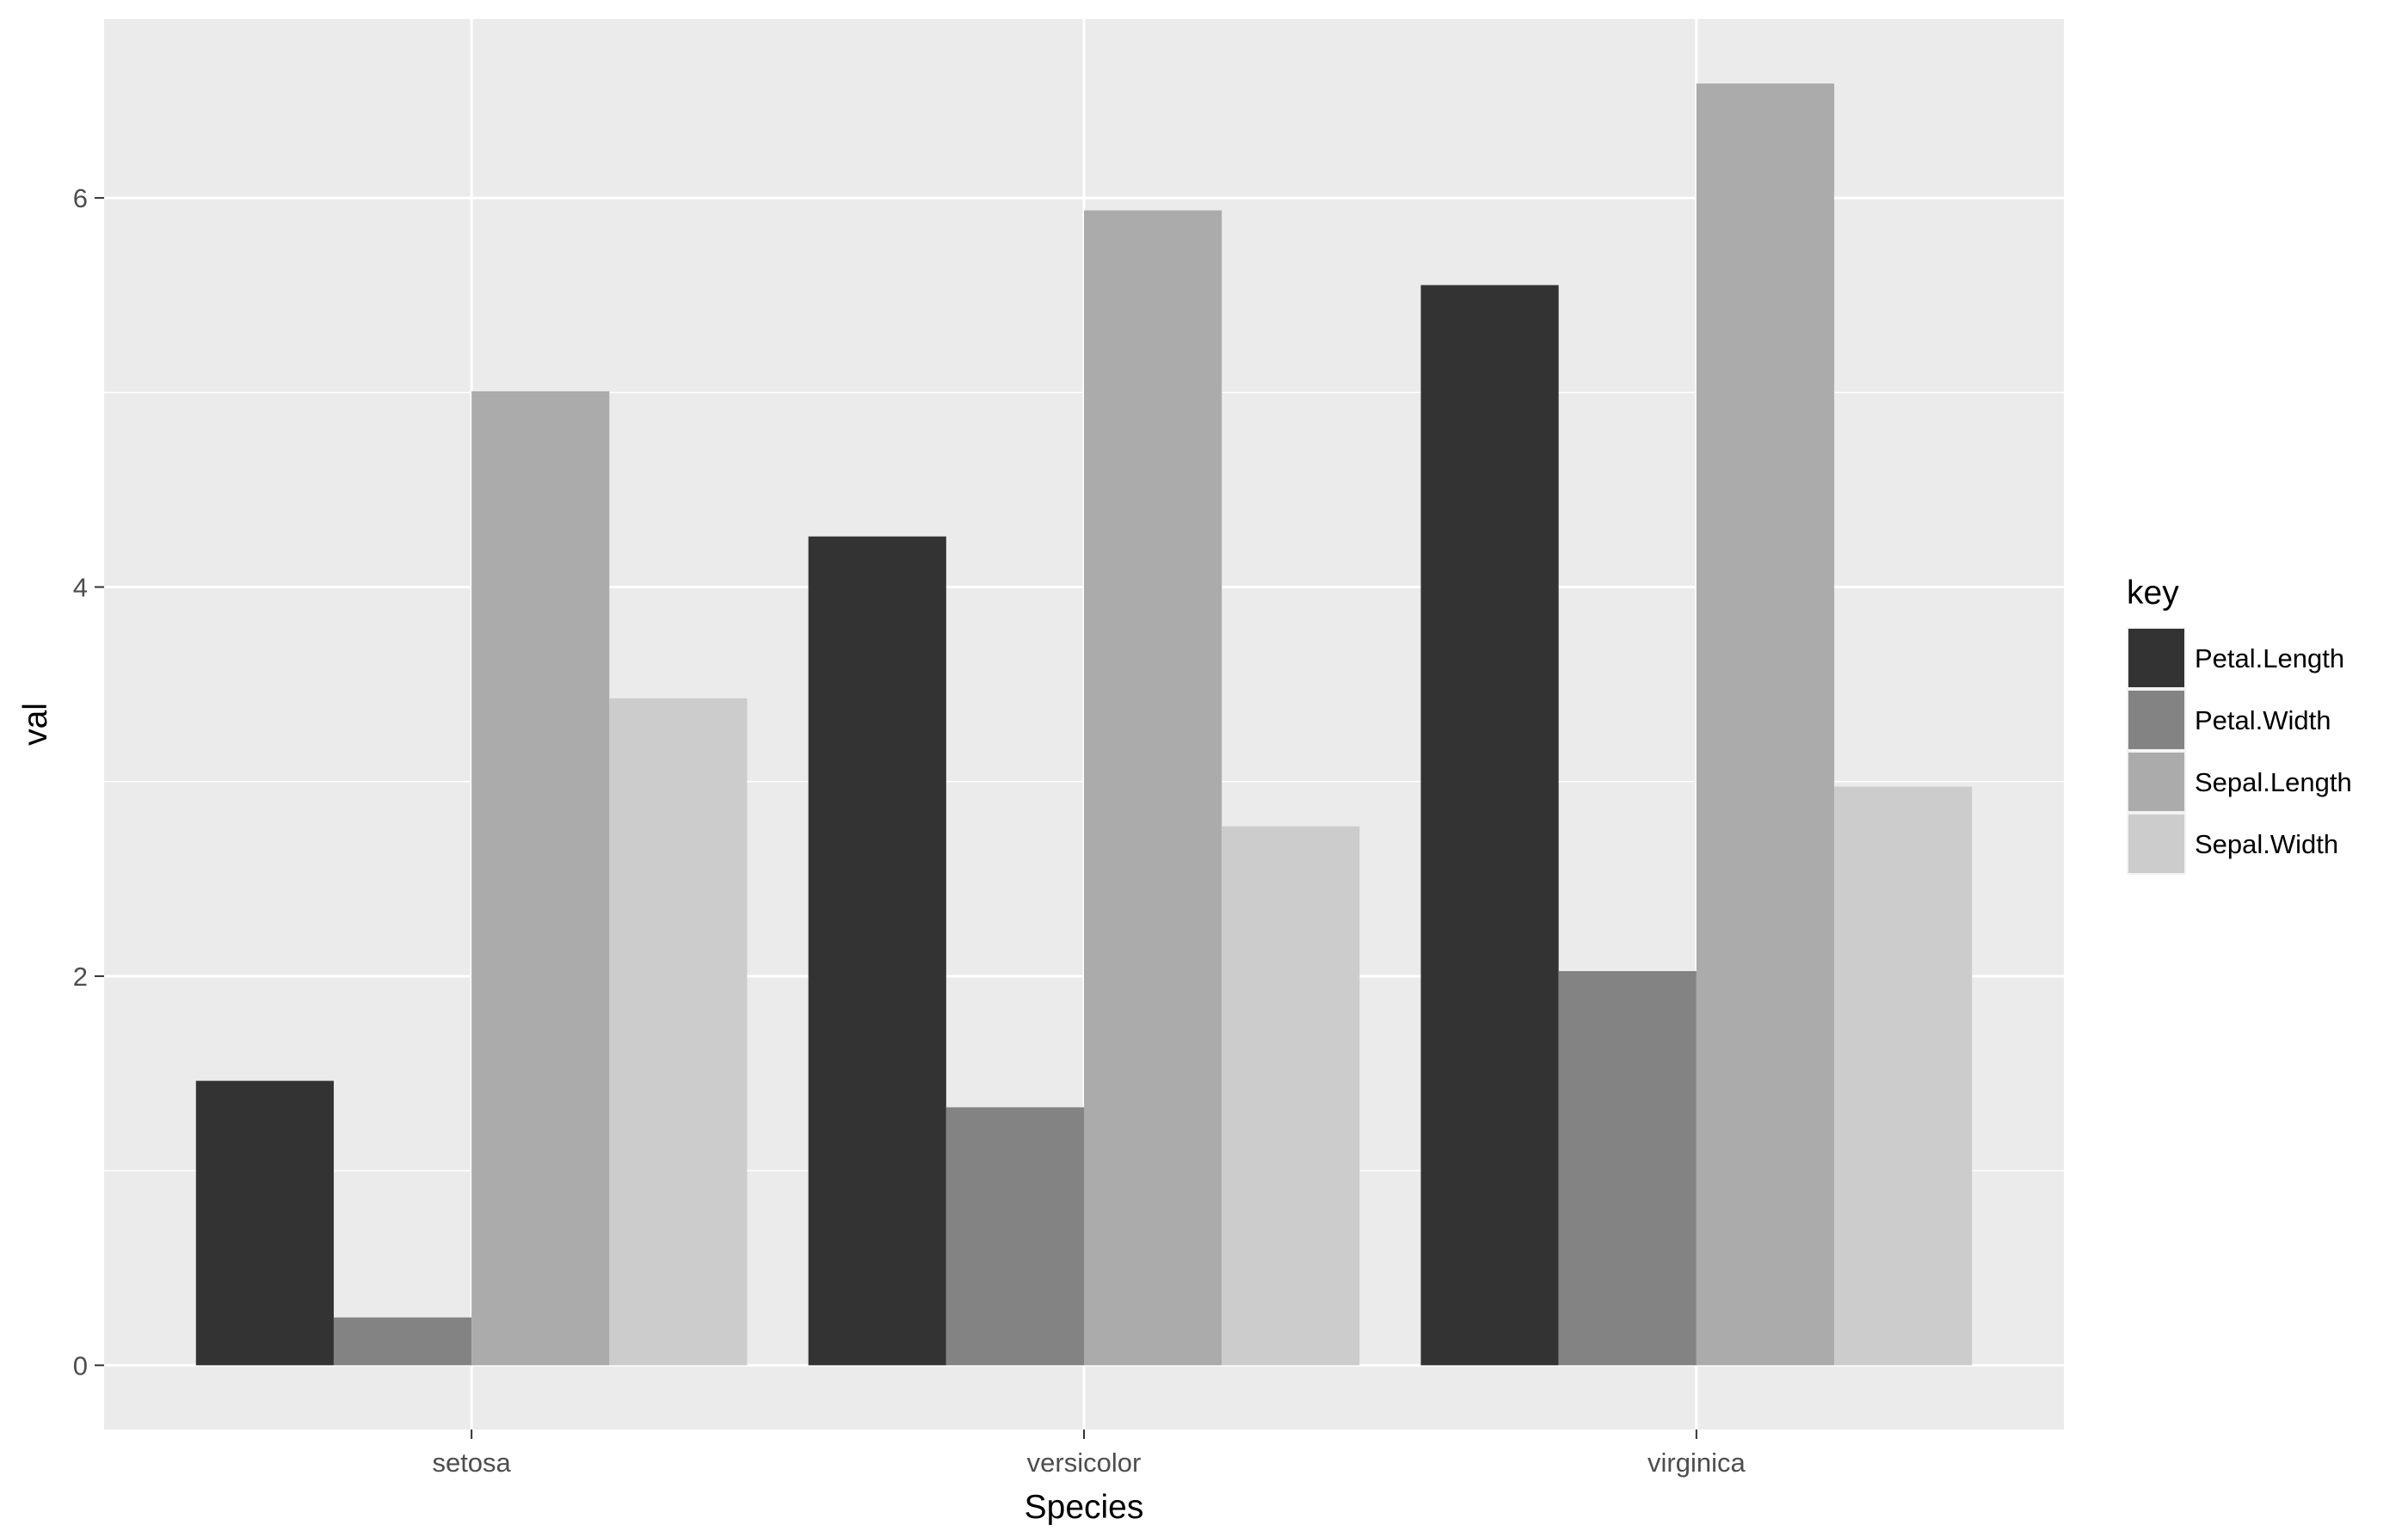  What do you see at coordinates (2273, 782) in the screenshot?
I see `legend-label: Sepal.Length` at bounding box center [2273, 782].